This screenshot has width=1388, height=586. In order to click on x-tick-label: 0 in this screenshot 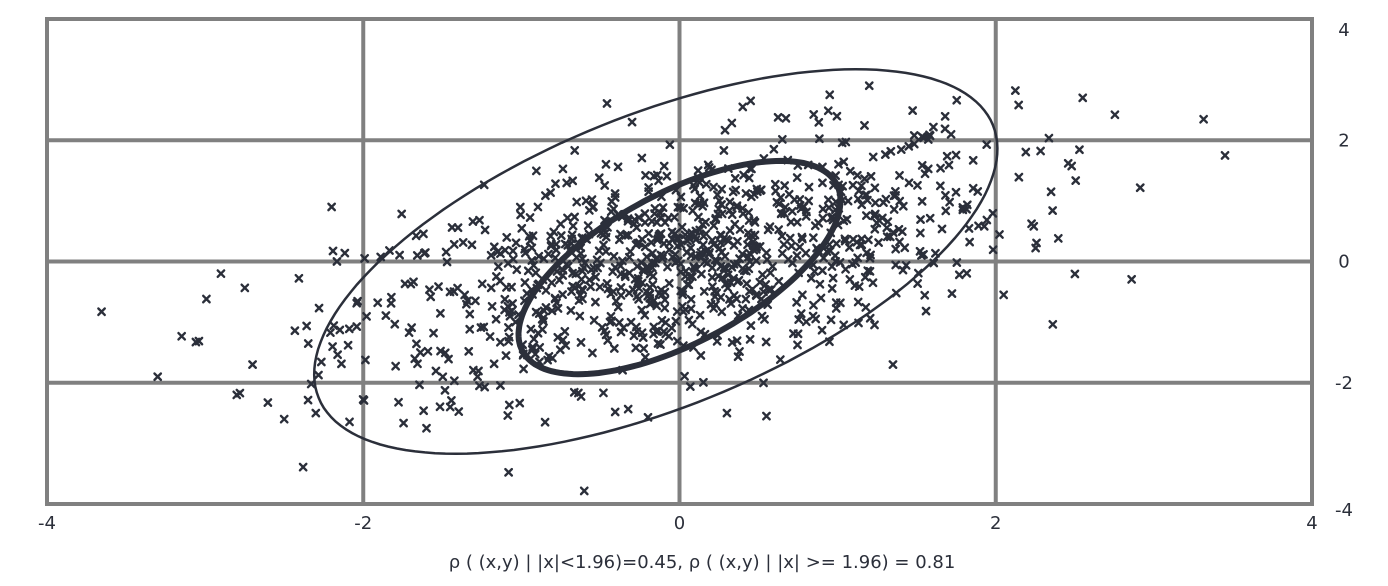, I will do `click(679, 523)`.